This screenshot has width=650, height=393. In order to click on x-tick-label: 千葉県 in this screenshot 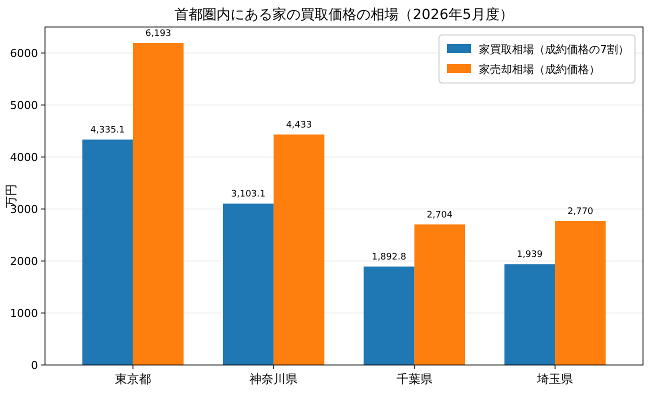, I will do `click(414, 379)`.